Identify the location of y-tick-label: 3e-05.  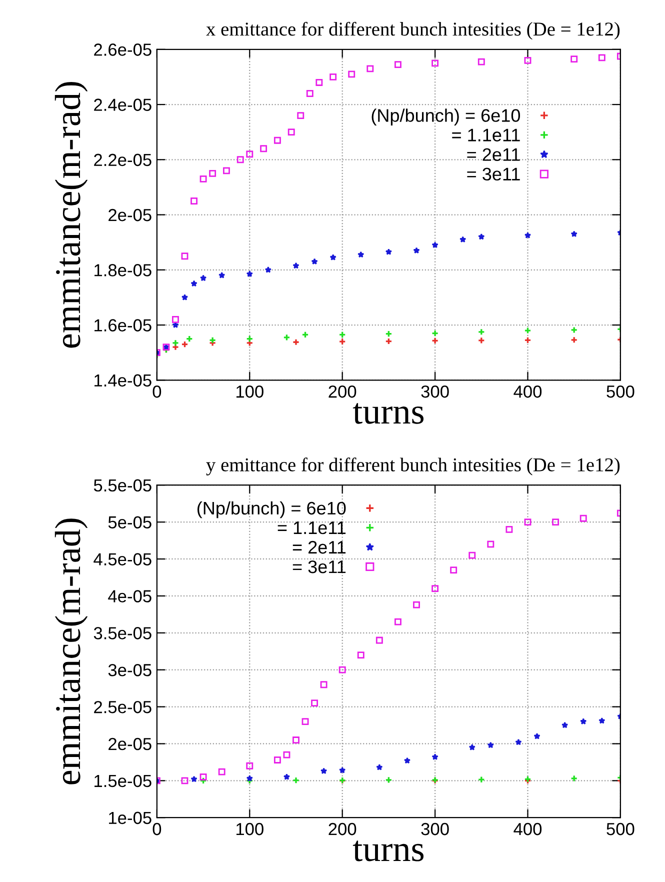
(130, 670).